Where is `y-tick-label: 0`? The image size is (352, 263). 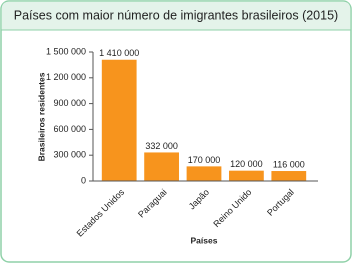
y-tick-label: 0 is located at coordinates (83, 180).